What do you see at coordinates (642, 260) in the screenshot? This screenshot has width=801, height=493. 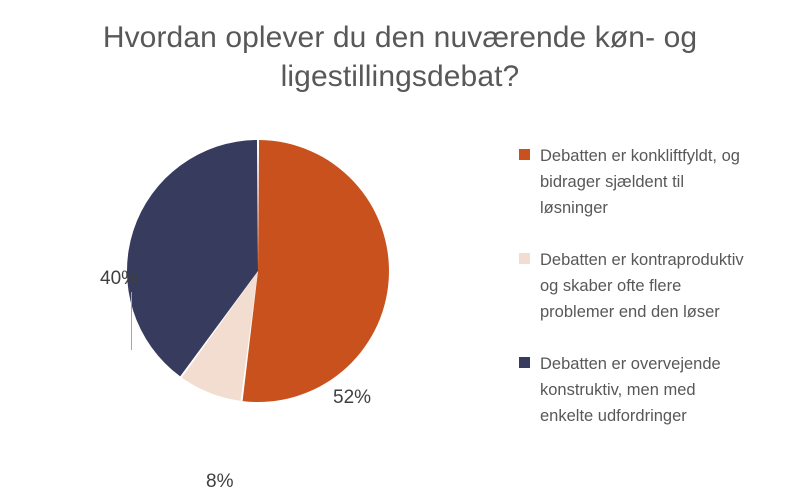 I see `legend-label-line-1: Debatten er kontraproduktiv` at bounding box center [642, 260].